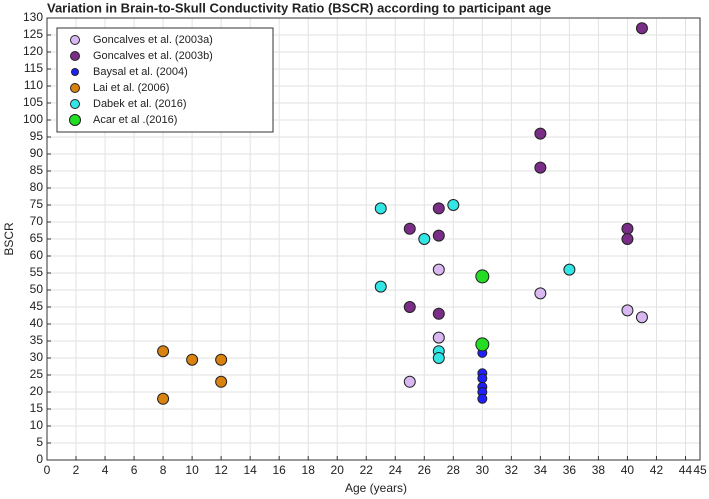 This screenshot has height=499, width=709. I want to click on x-tick-label: 16, so click(279, 470).